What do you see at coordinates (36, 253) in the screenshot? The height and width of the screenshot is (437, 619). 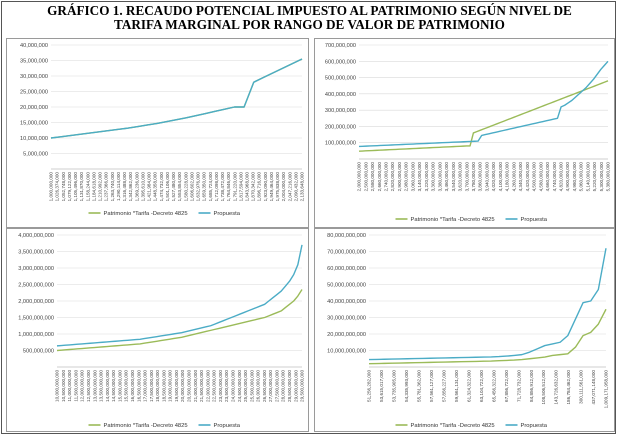 I see `y-tick-label: 3,500,000,000` at bounding box center [36, 253].